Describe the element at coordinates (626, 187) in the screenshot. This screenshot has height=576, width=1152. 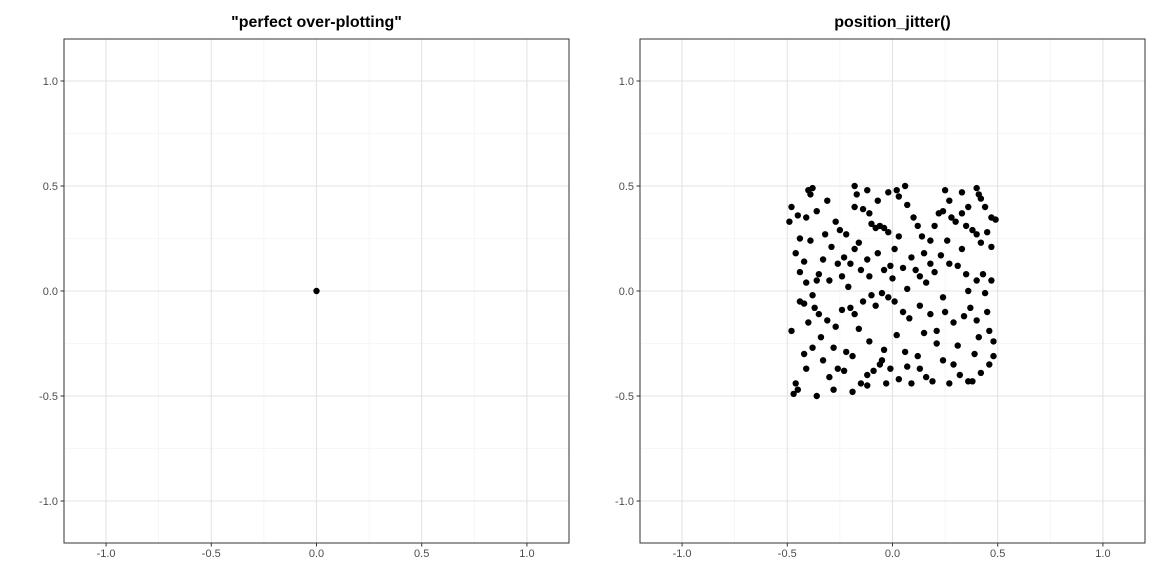
I see `y-tick-label: 0.5` at that location.